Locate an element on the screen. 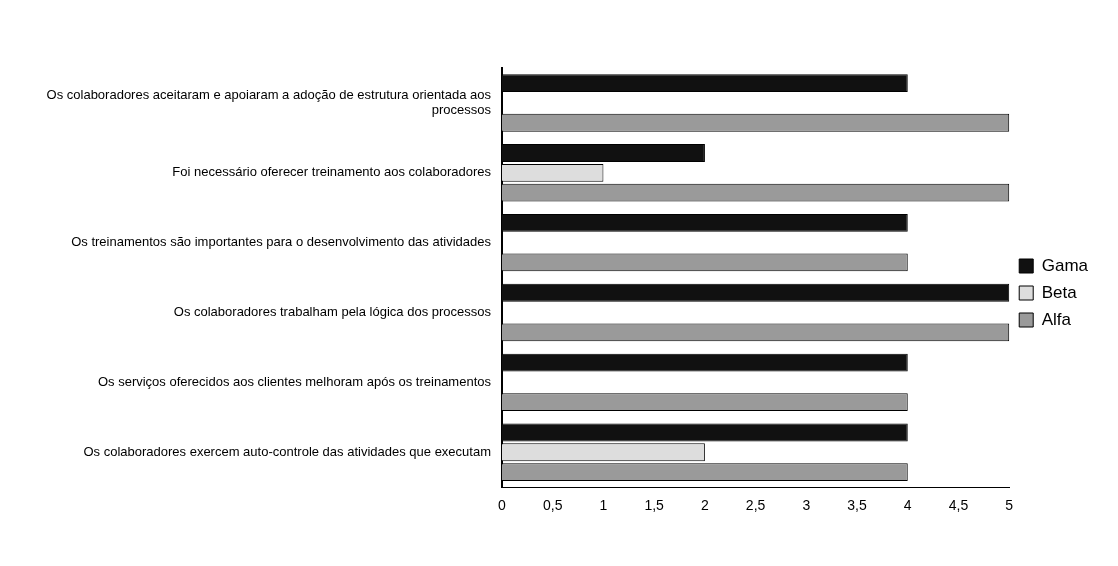 This screenshot has height=566, width=1118. legend-label: Beta is located at coordinates (1059, 292).